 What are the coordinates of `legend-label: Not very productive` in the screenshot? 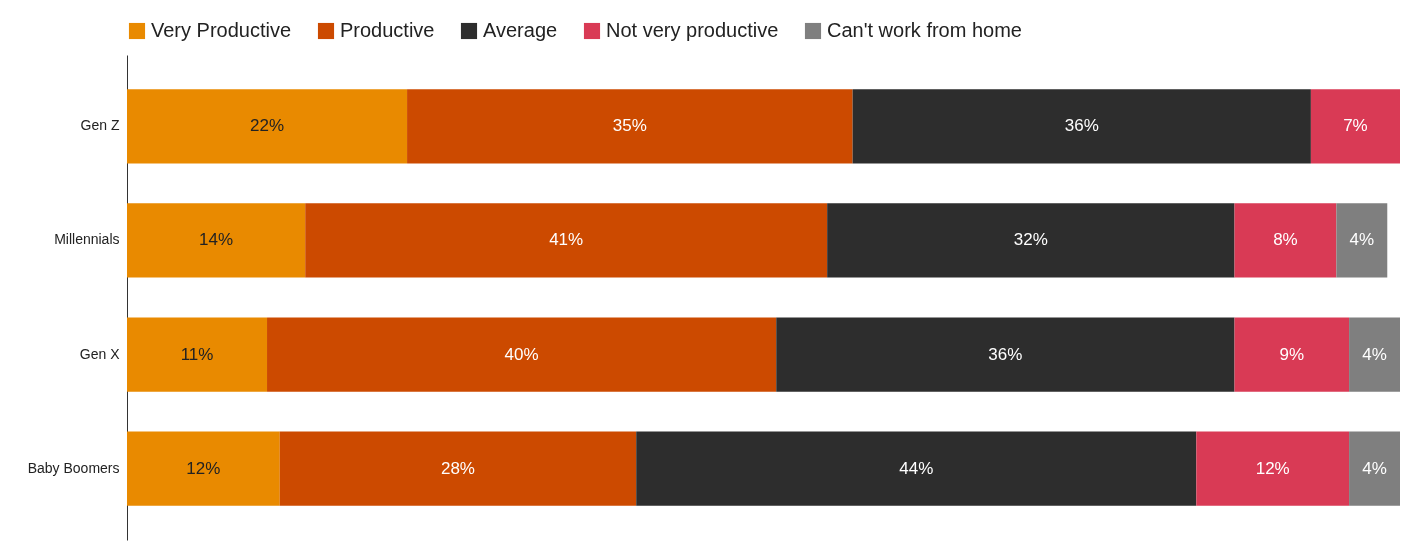 It's located at (692, 30).